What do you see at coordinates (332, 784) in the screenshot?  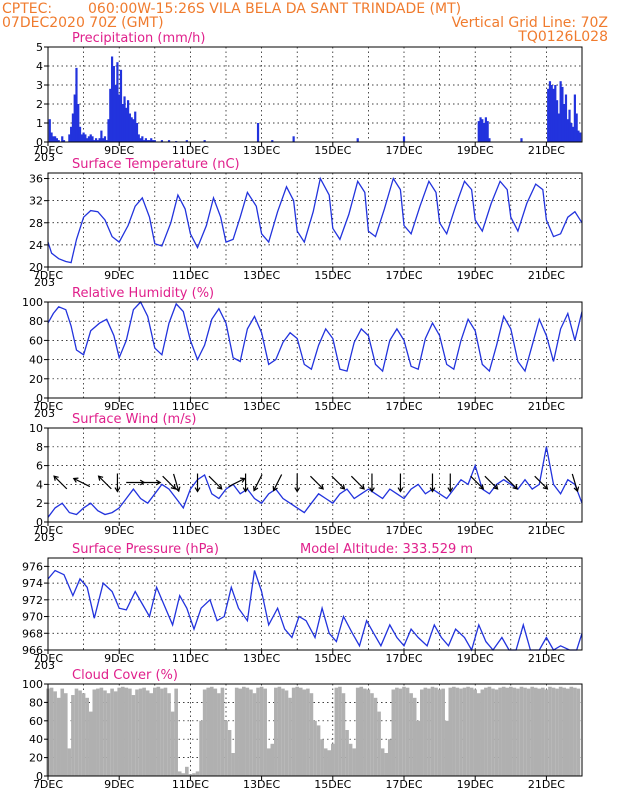 I see `x-tick-label: 15DEC` at bounding box center [332, 784].